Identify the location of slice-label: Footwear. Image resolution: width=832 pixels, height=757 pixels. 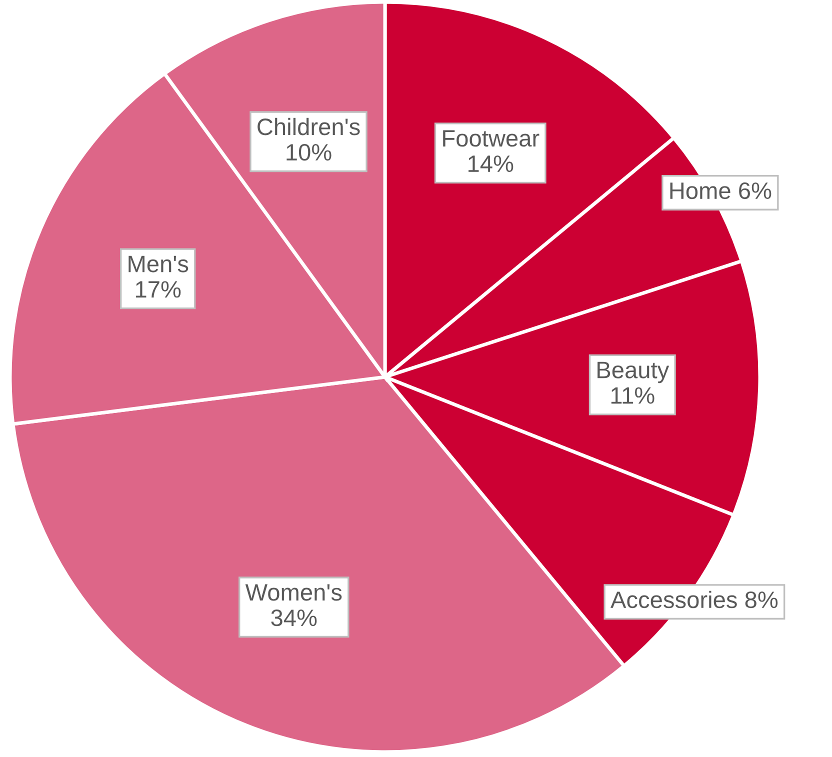
(491, 138).